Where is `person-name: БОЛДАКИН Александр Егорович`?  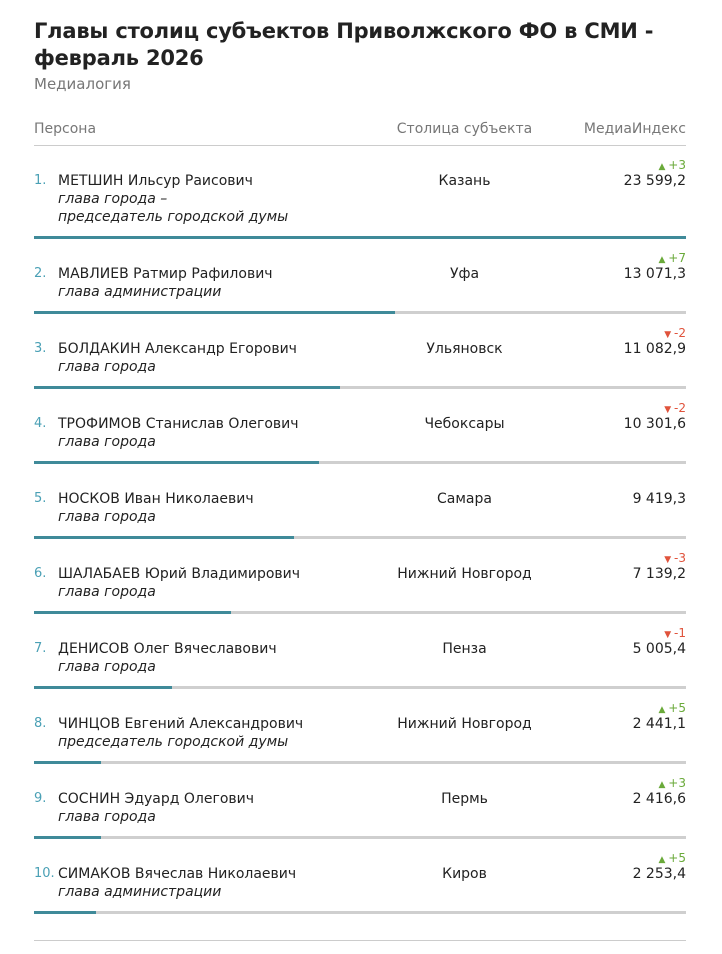 person-name: БОЛДАКИН Александр Егорович is located at coordinates (177, 349).